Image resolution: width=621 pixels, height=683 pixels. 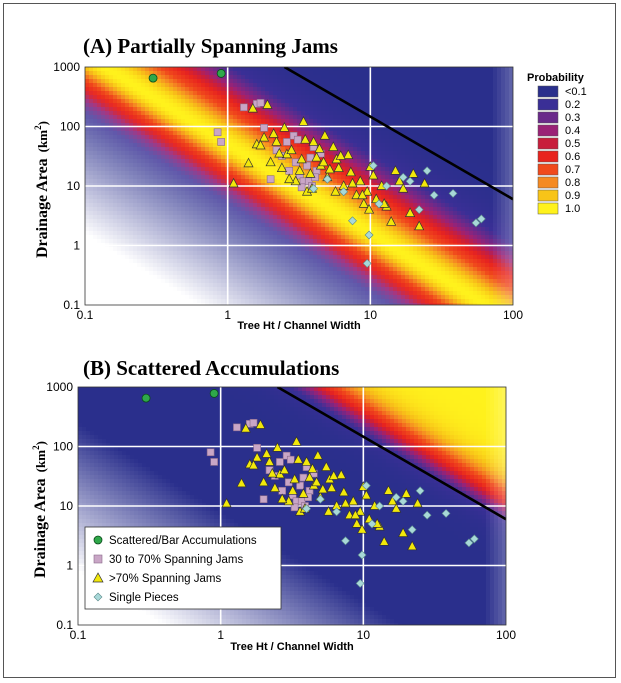 I want to click on probability-label: 0.8, so click(x=572, y=183).